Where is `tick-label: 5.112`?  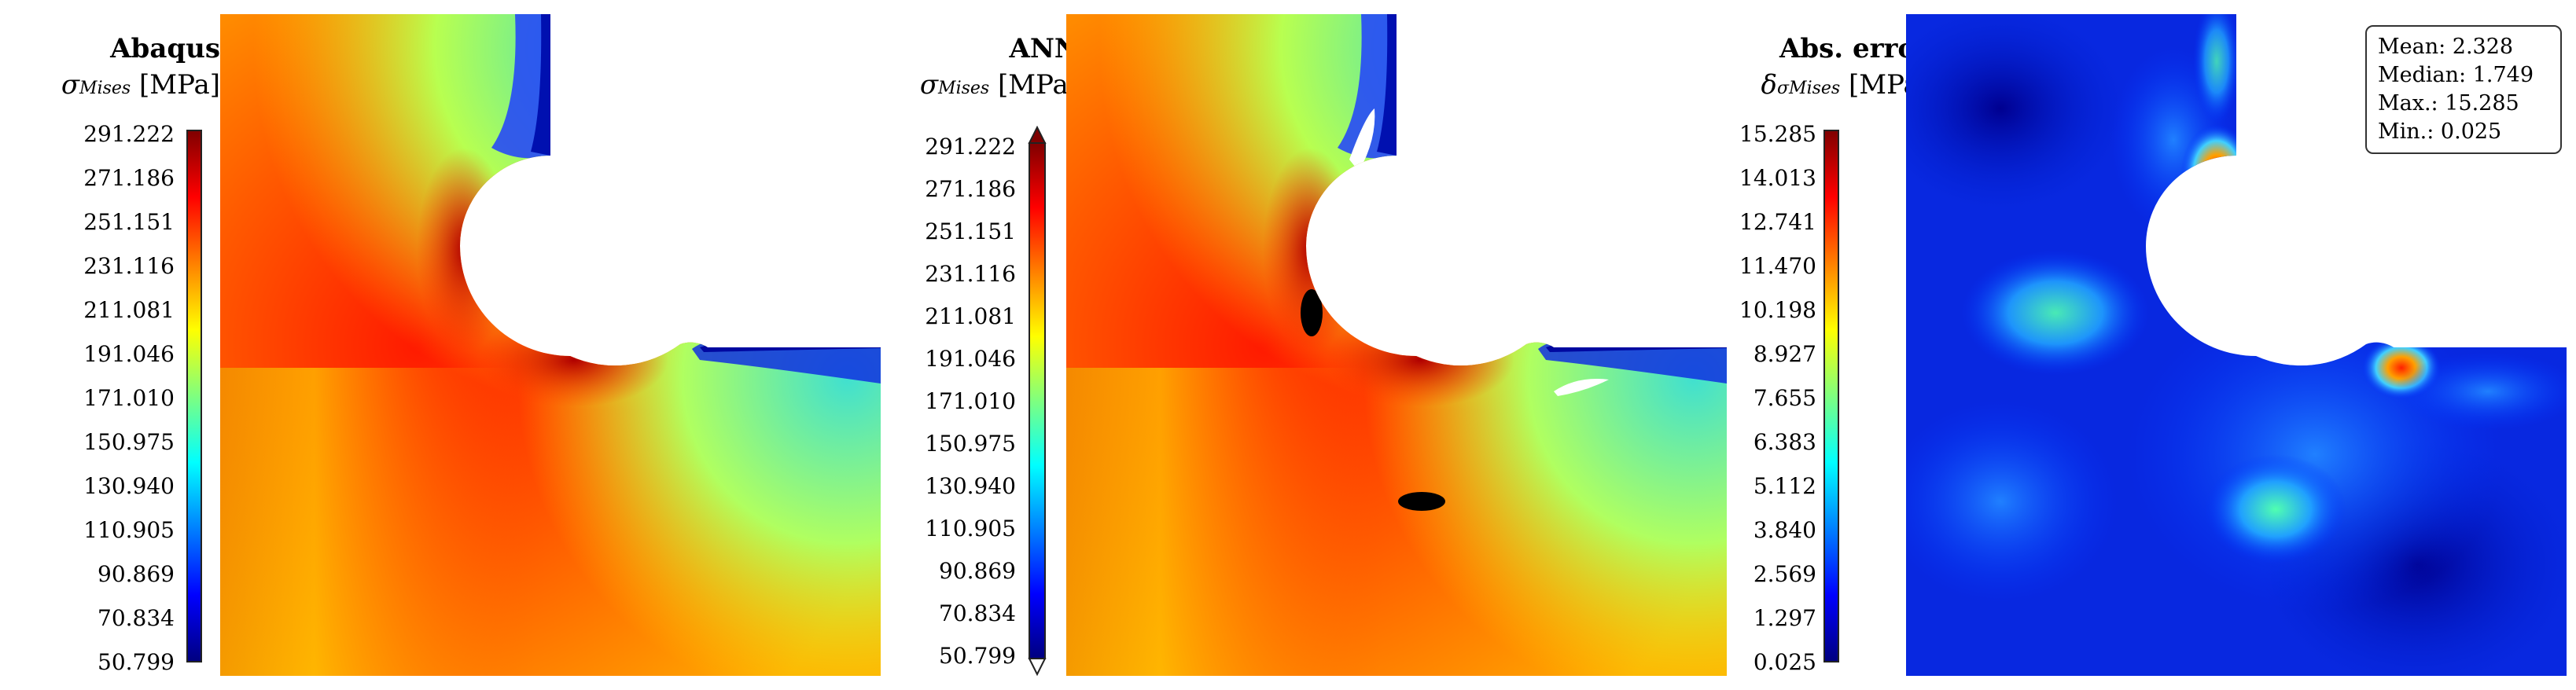
tick-label: 5.112 is located at coordinates (1785, 486).